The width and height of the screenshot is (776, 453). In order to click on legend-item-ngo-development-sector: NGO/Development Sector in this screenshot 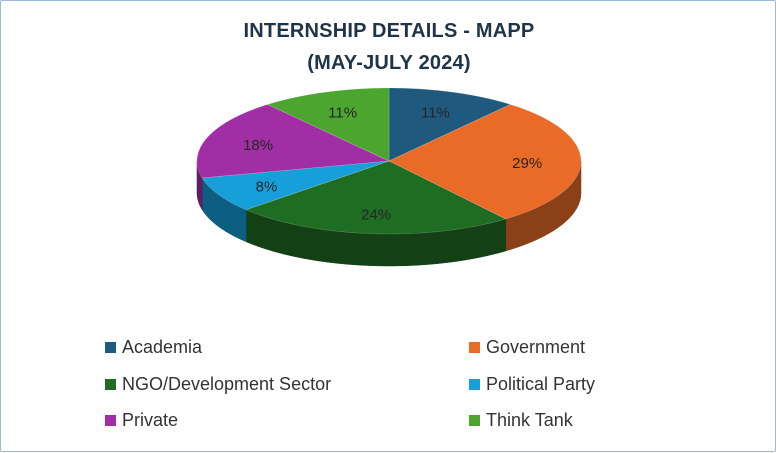, I will do `click(218, 384)`.